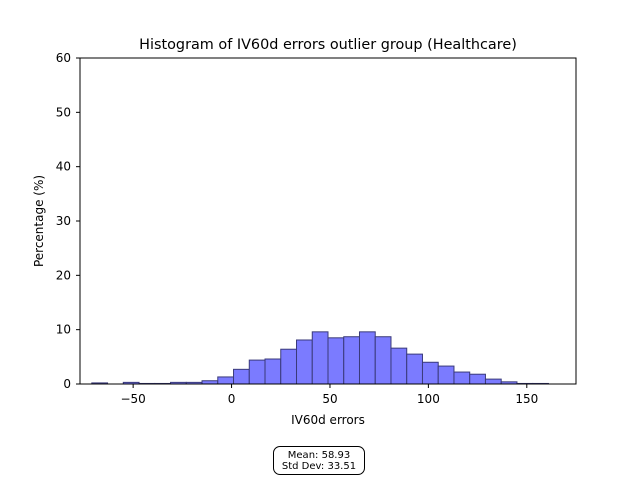 Image resolution: width=640 pixels, height=480 pixels. Describe the element at coordinates (232, 399) in the screenshot. I see `x-tick-label: 0` at that location.